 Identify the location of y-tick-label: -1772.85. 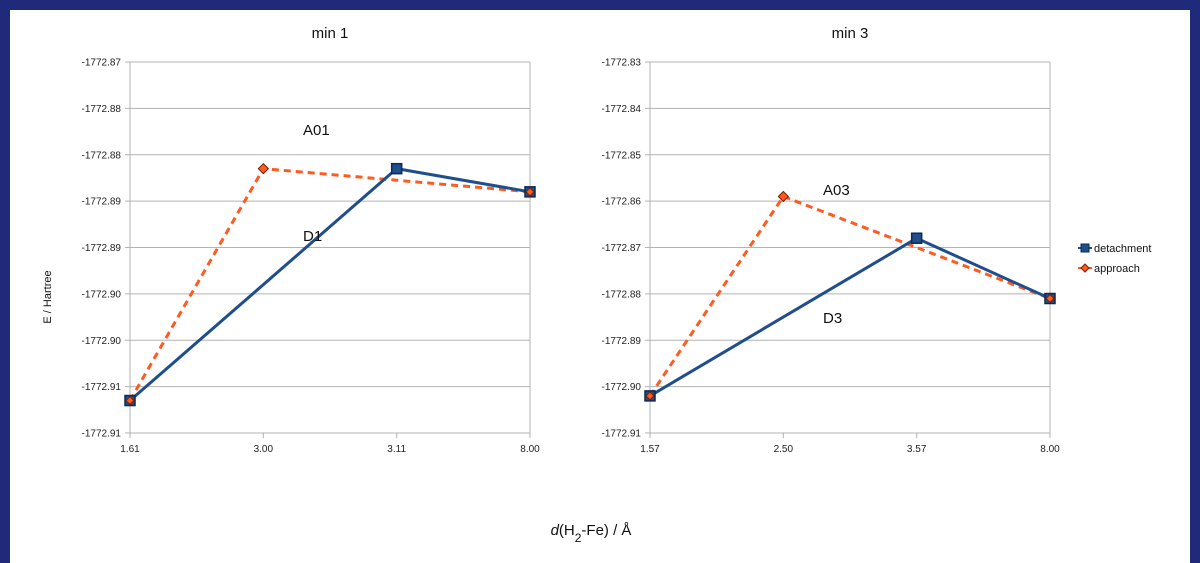
(622, 155).